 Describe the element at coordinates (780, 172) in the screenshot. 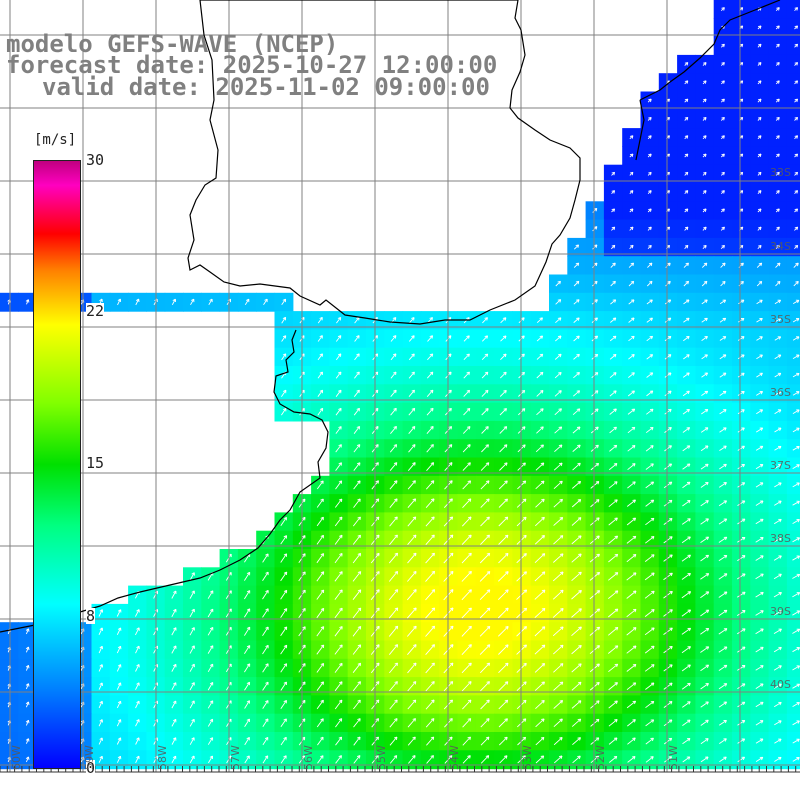

I see `lat-label: 33S` at that location.